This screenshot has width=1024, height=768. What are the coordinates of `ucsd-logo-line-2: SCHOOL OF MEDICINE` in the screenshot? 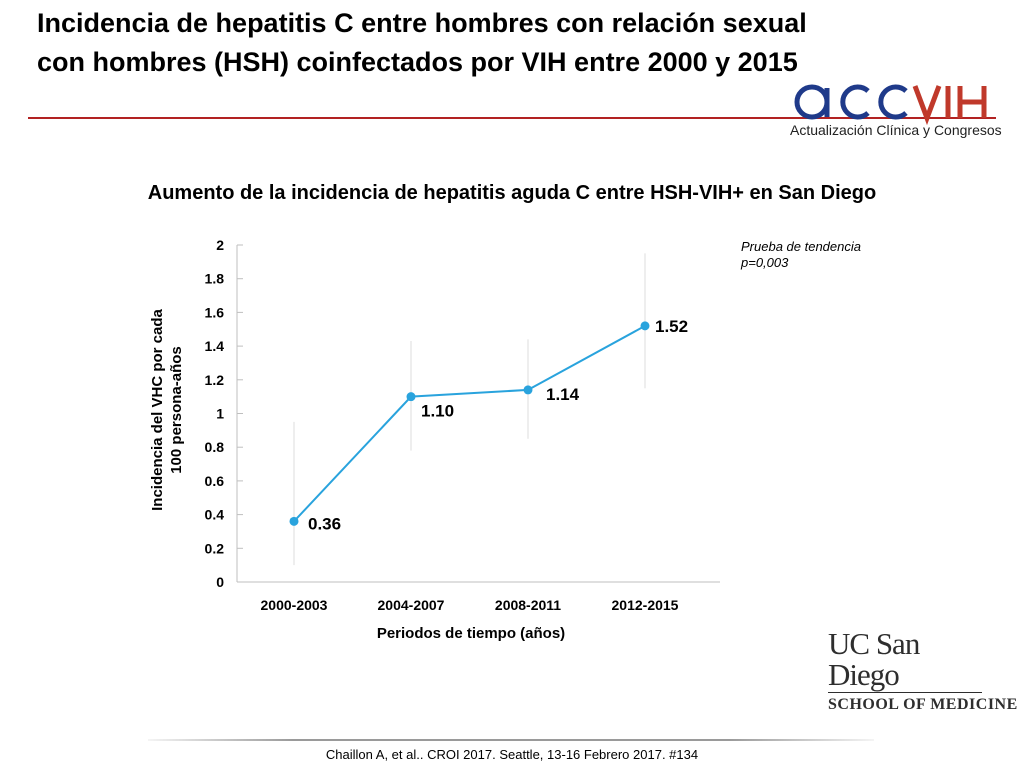 It's located at (923, 704).